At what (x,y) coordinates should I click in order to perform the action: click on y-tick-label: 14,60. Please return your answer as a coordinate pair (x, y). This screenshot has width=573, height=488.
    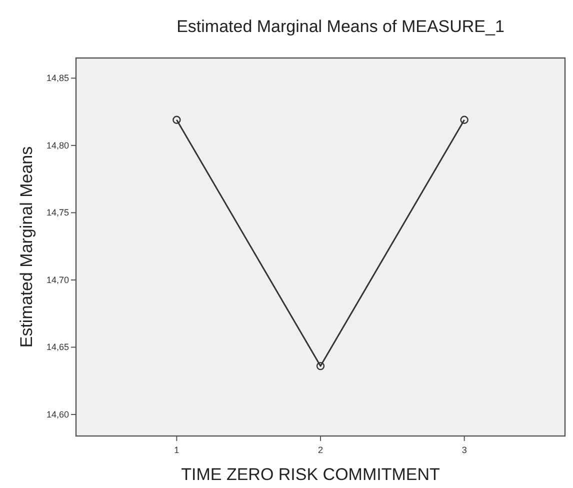
    Looking at the image, I should click on (57, 414).